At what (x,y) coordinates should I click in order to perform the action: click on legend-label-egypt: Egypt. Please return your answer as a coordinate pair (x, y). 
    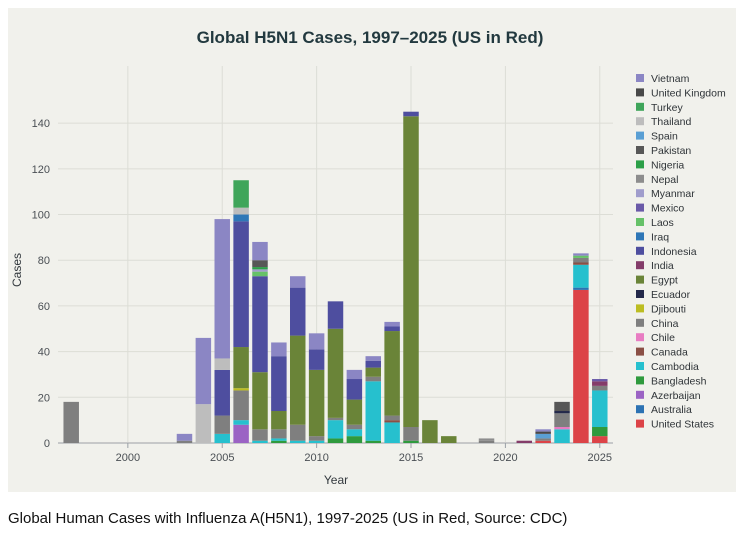
    Looking at the image, I should click on (664, 281).